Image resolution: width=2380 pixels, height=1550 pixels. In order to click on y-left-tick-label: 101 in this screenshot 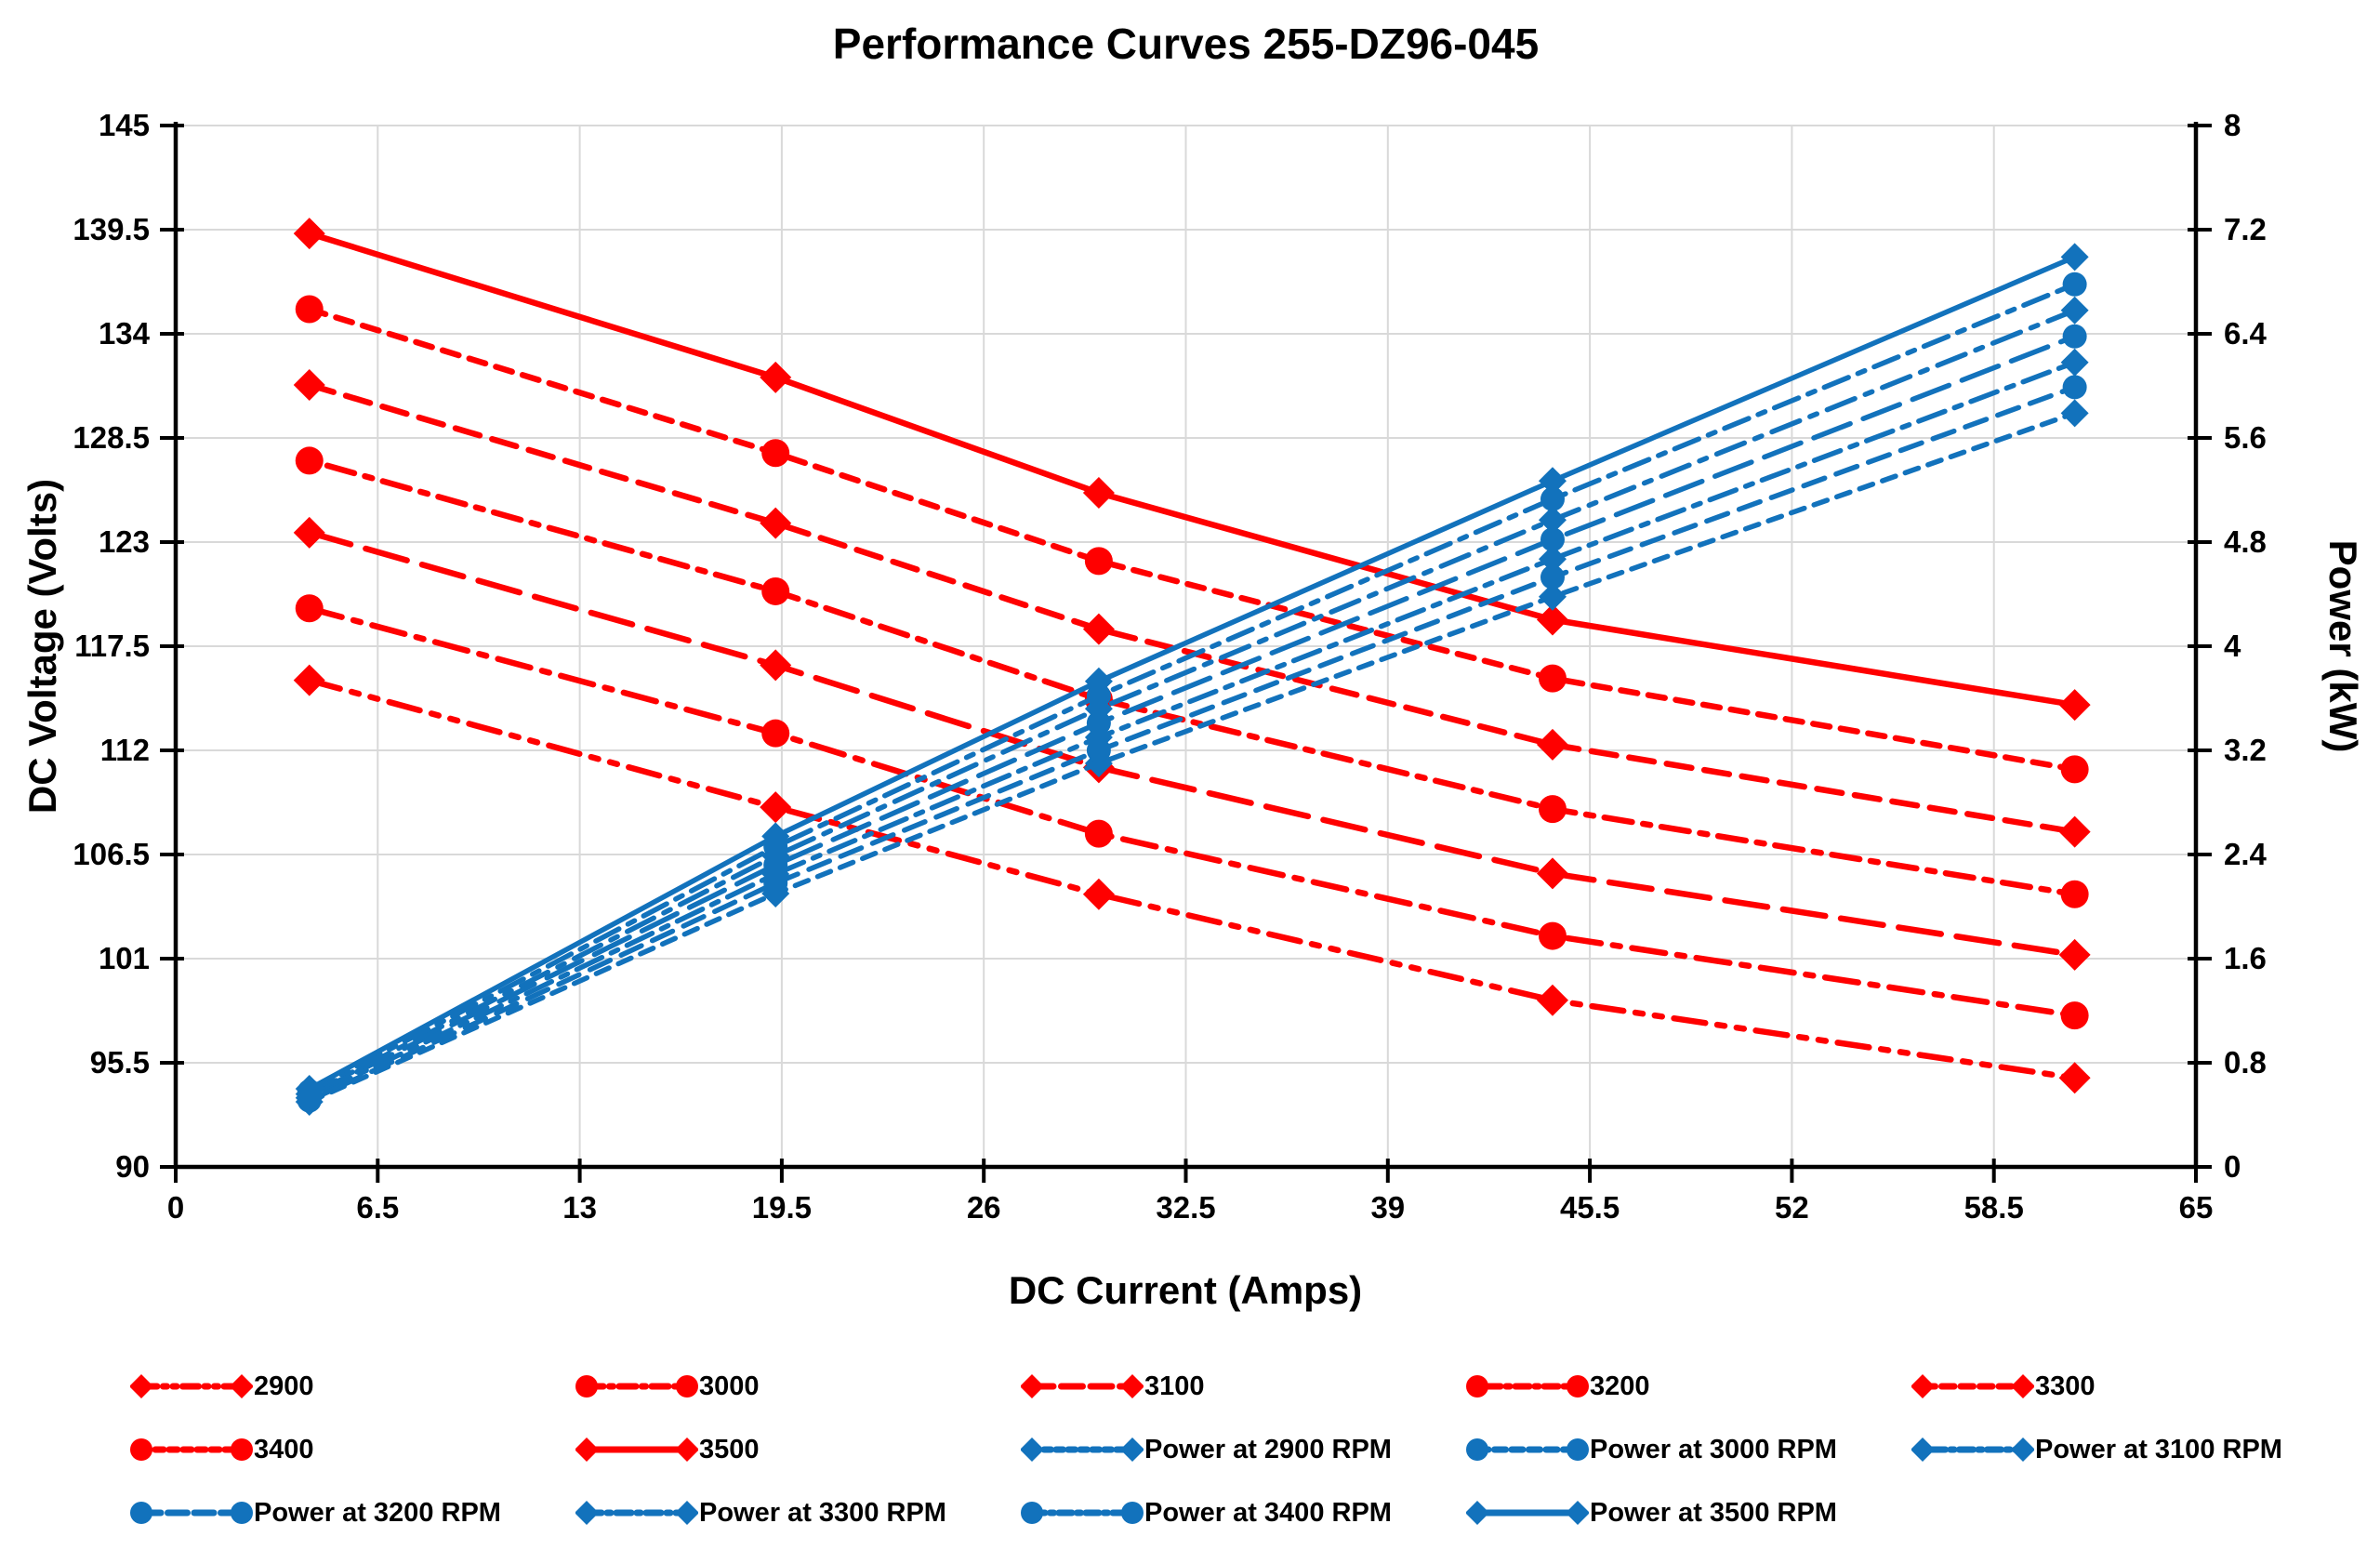, I will do `click(124, 958)`.